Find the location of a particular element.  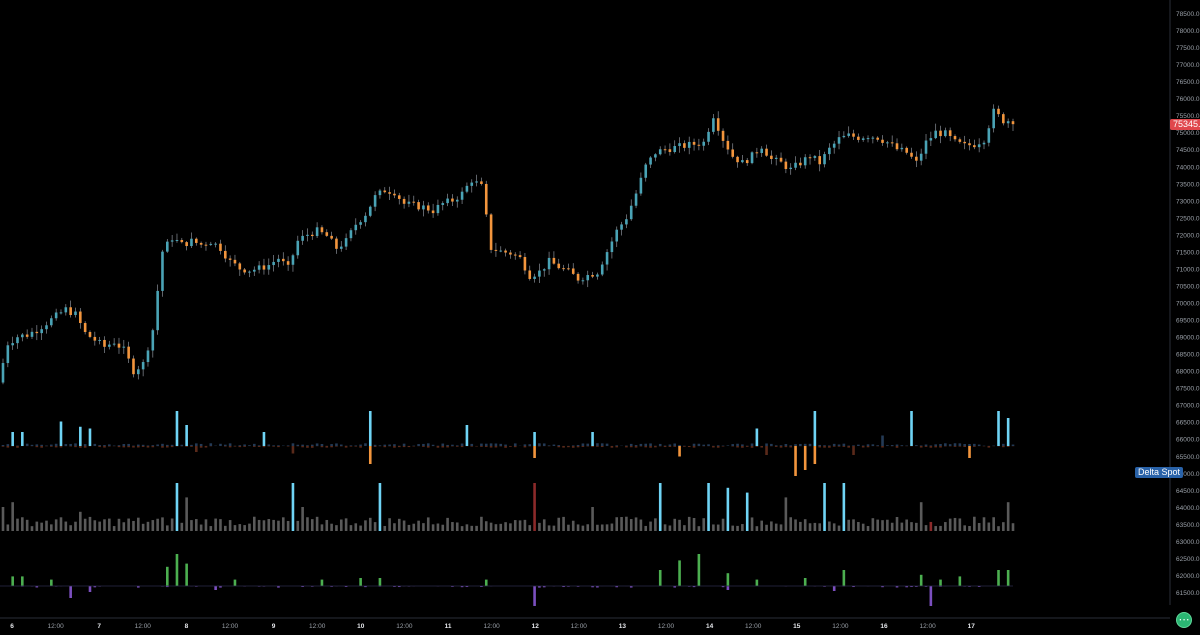

price-tick-label: 78000.0 is located at coordinates (1188, 31).